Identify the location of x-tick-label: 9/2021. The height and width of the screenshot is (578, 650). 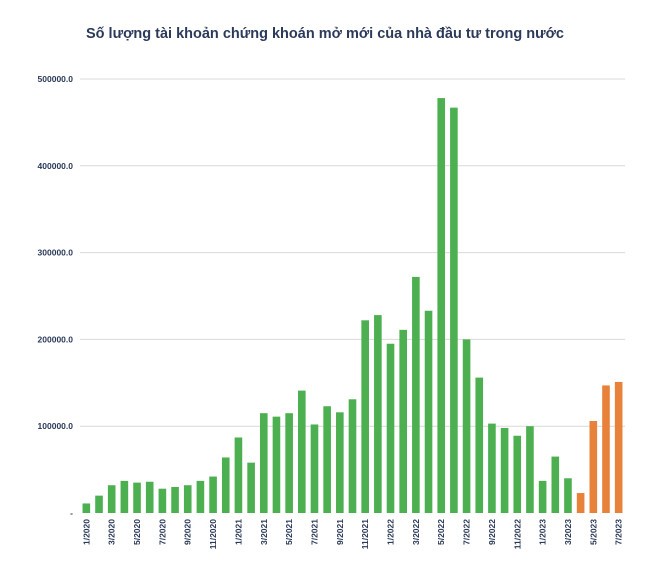
(340, 532).